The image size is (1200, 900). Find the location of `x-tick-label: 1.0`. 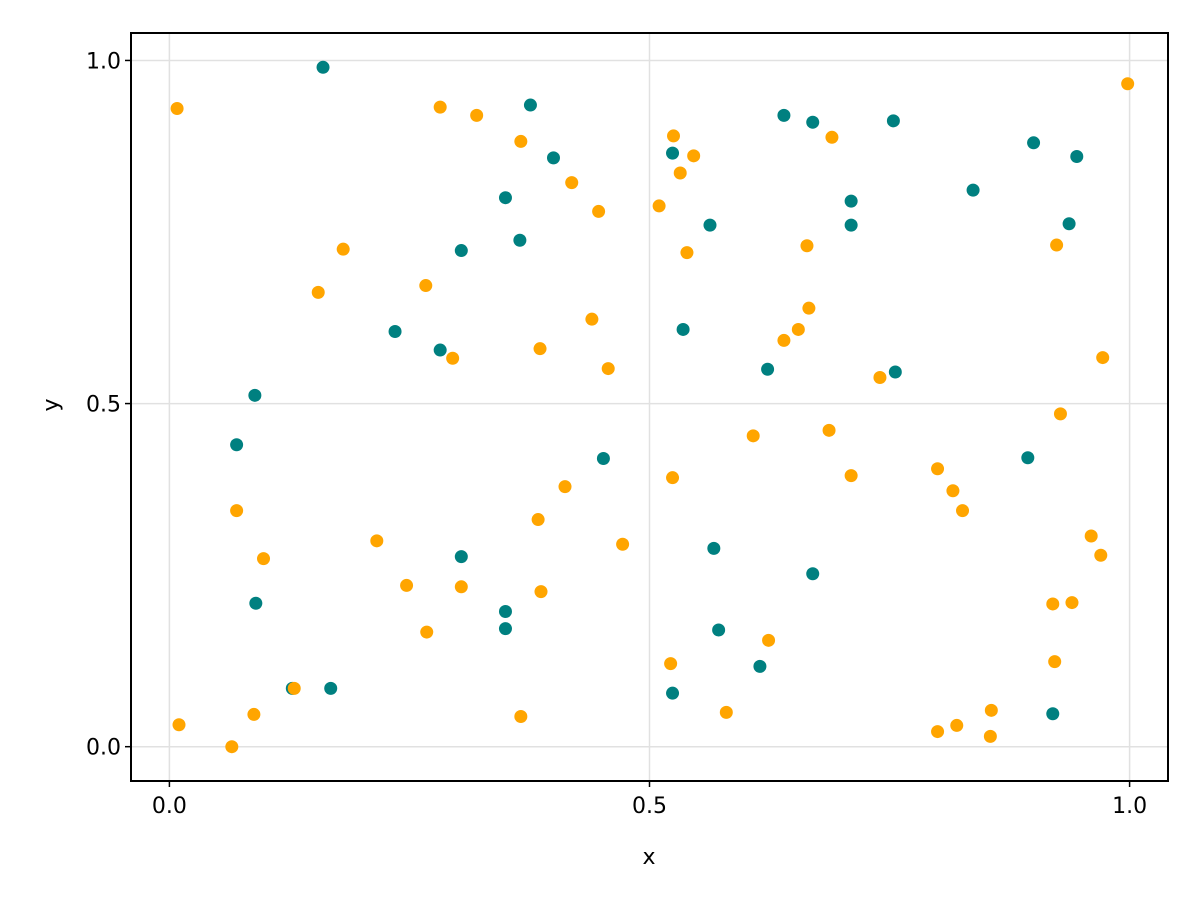

x-tick-label: 1.0 is located at coordinates (1129, 806).